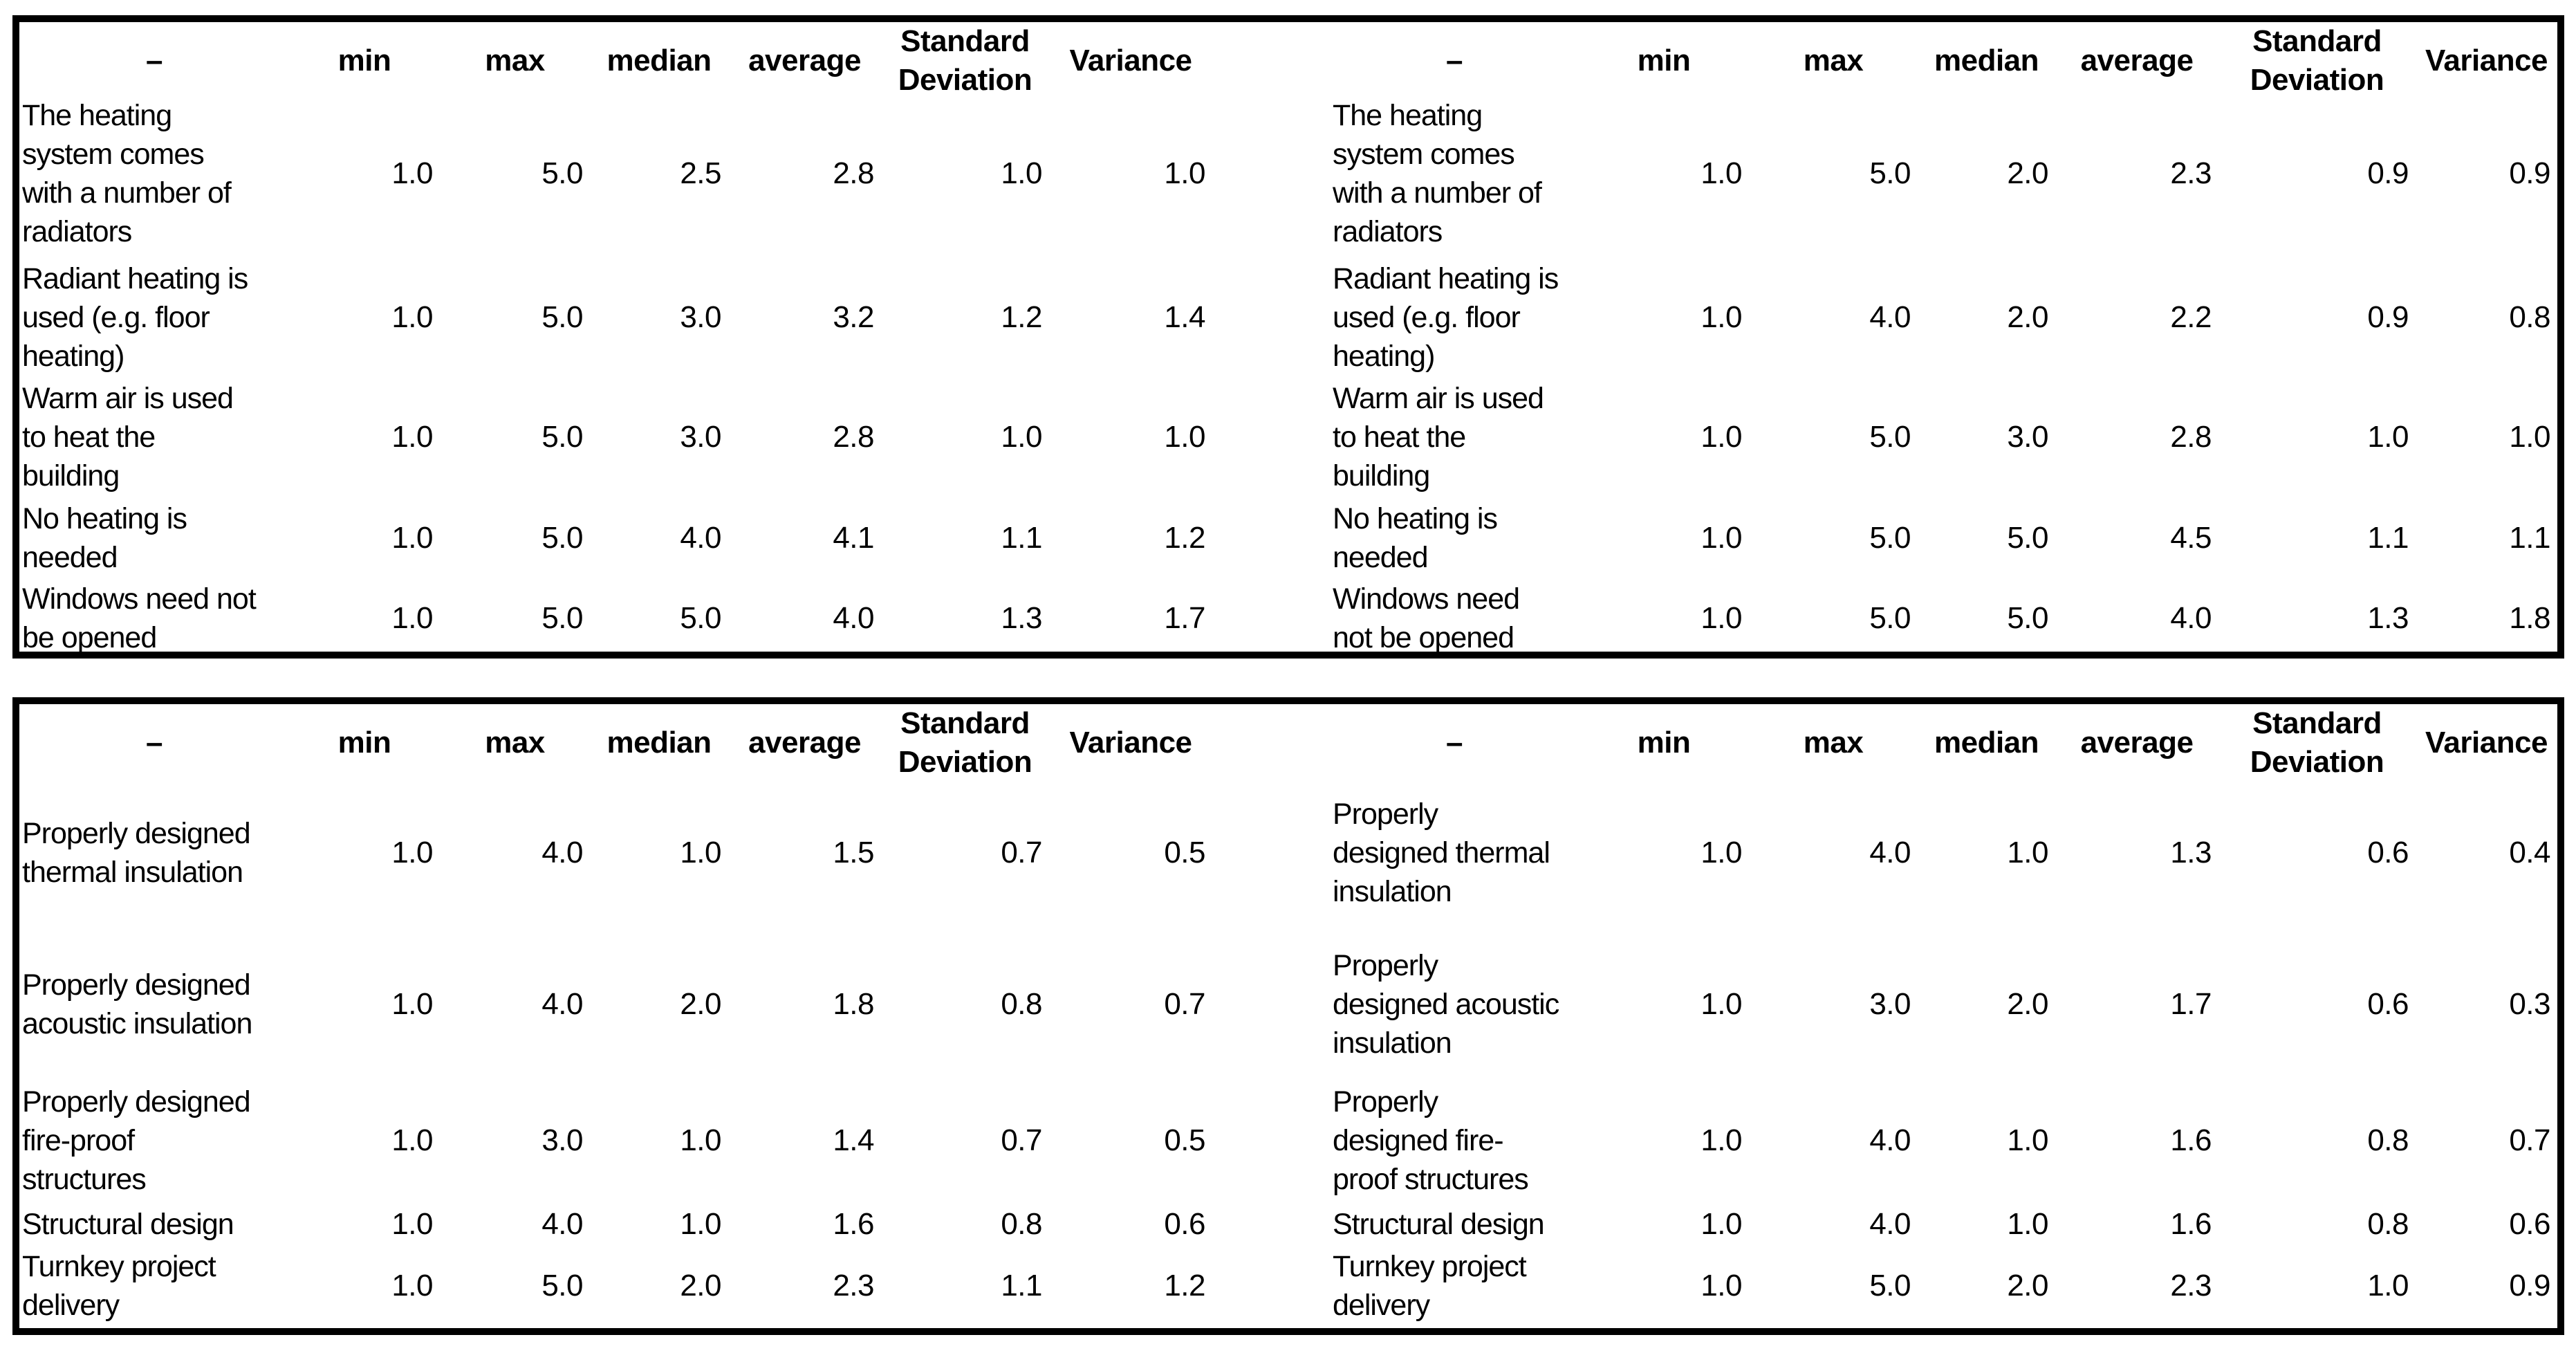  I want to click on row-label: Properly designed fire-proof structures, so click(136, 1140).